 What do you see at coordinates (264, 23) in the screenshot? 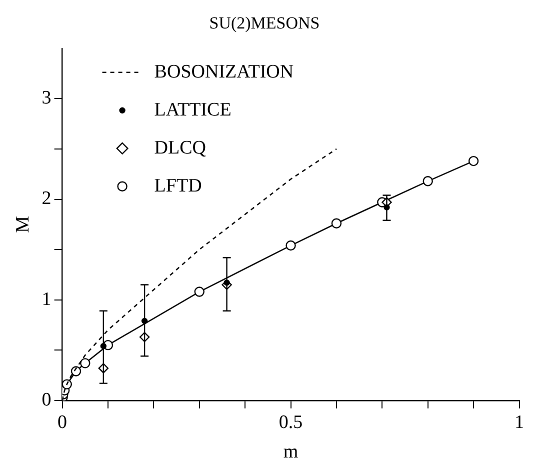
I see `chart-title: SU(2)MESONS` at bounding box center [264, 23].